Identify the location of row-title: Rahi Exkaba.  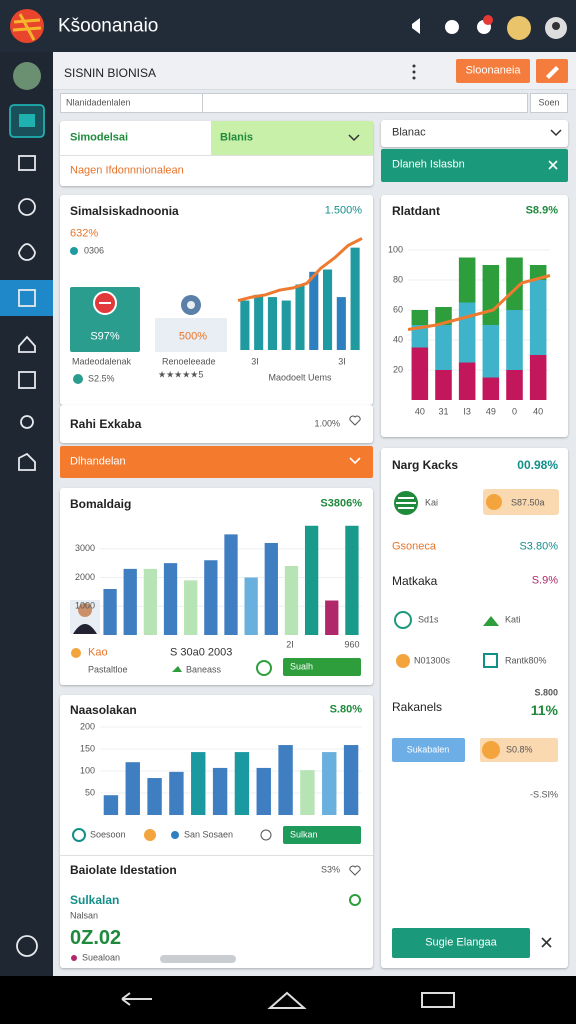
(106, 424).